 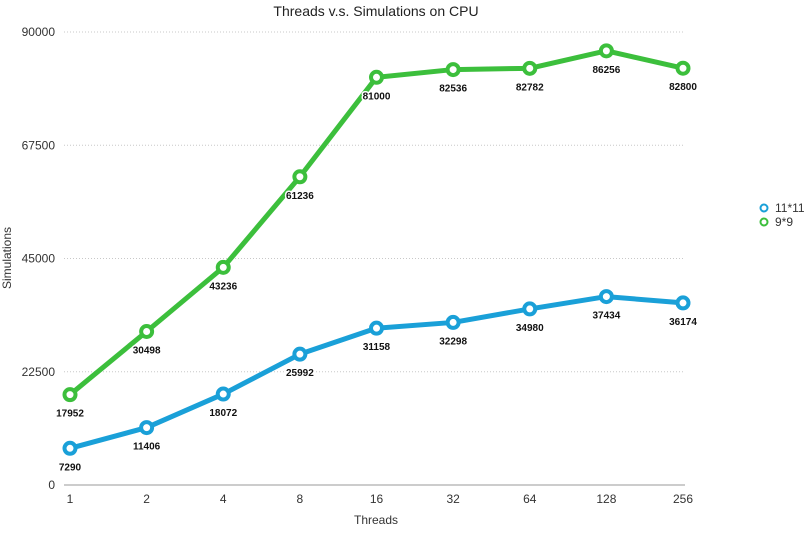 What do you see at coordinates (453, 499) in the screenshot?
I see `x-tick-label: 32` at bounding box center [453, 499].